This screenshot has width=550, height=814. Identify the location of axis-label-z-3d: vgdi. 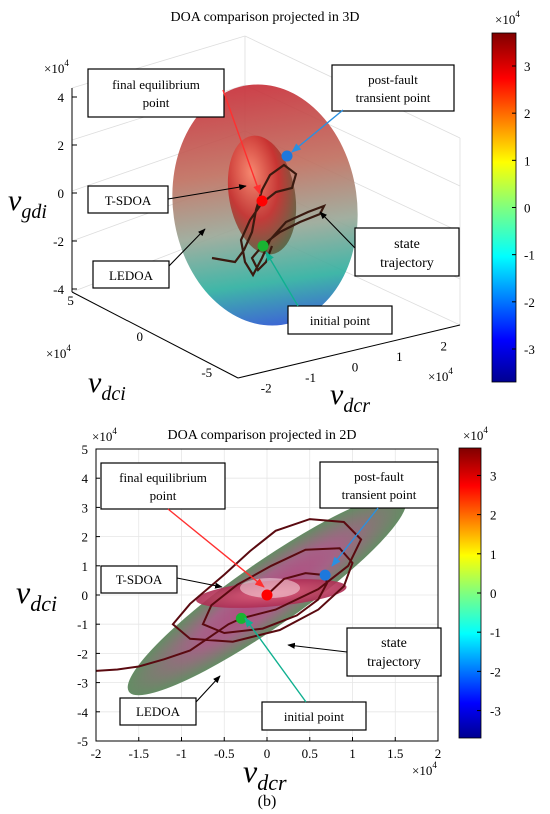
(27, 203).